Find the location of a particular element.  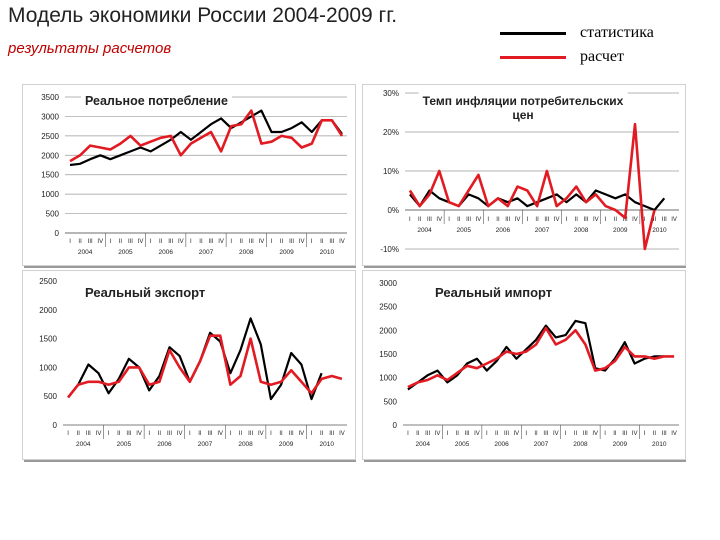

chart-title: Реальный экспорт is located at coordinates (145, 292).